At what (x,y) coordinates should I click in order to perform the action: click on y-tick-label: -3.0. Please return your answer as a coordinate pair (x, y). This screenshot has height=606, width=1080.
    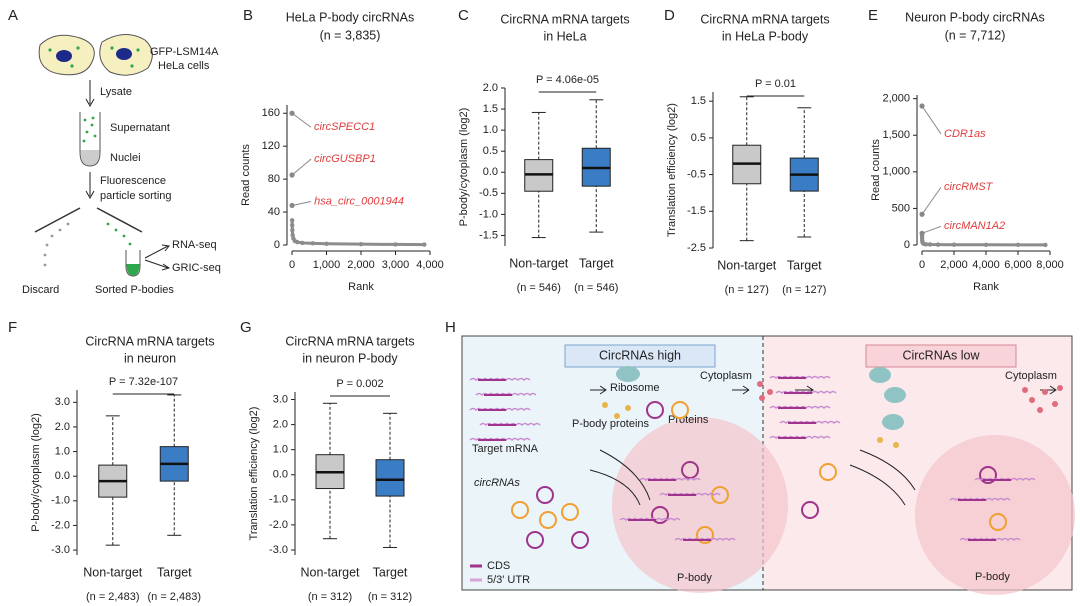
    Looking at the image, I should click on (278, 550).